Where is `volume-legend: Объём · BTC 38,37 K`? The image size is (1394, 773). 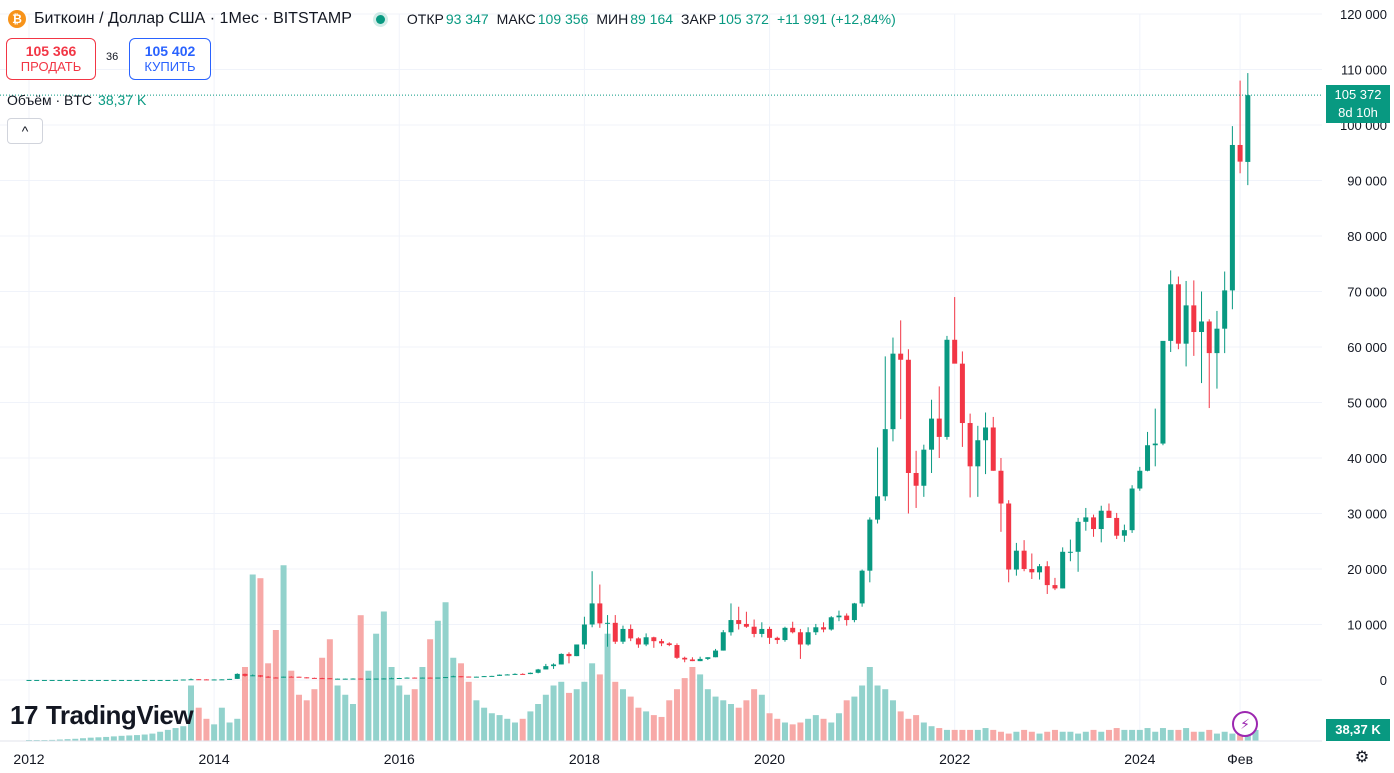 volume-legend: Объём · BTC 38,37 K is located at coordinates (76, 100).